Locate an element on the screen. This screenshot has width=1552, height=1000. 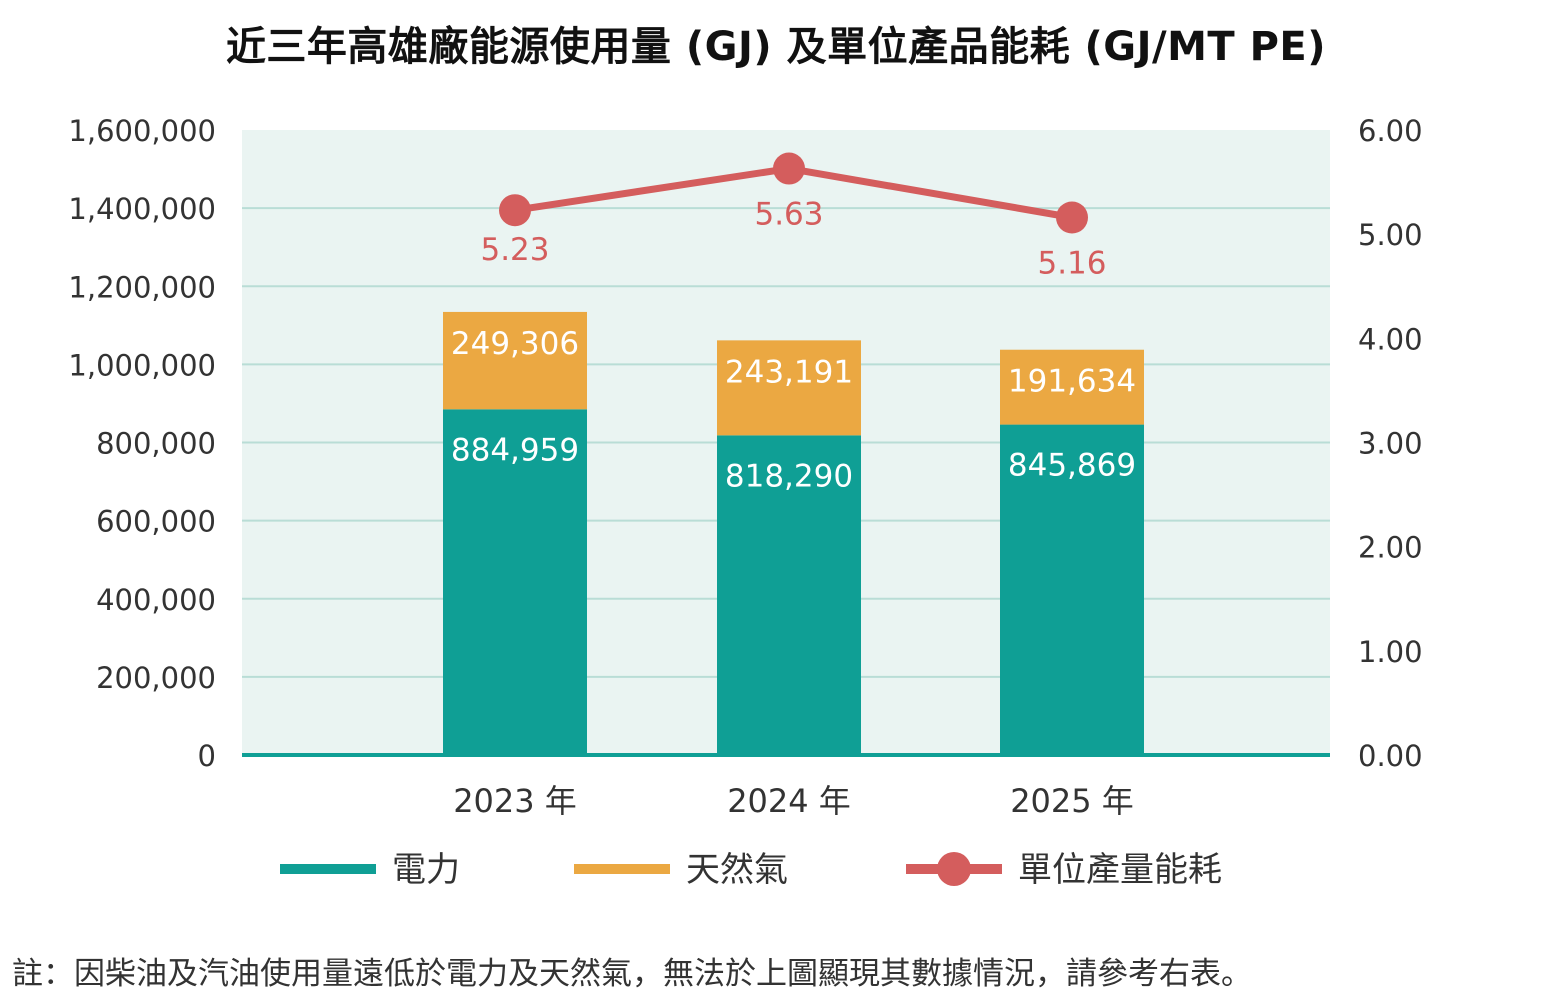
x-tick-label: 2023 年 is located at coordinates (515, 801).